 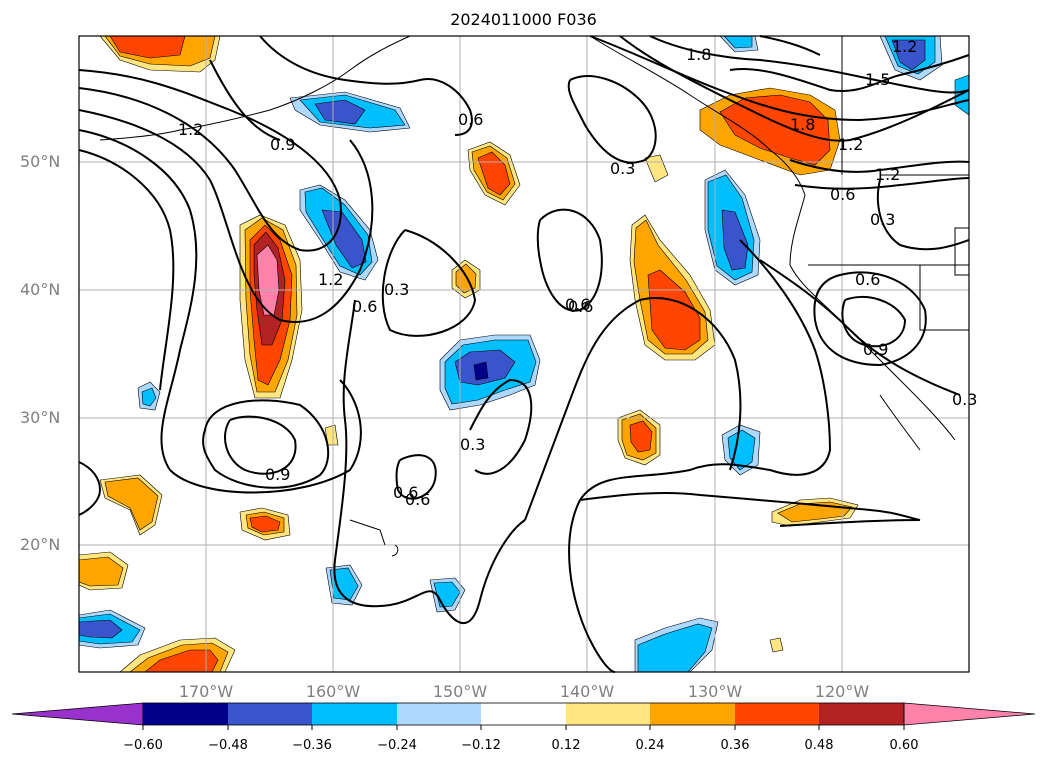 I want to click on contour-label: 1.5, so click(x=877, y=79).